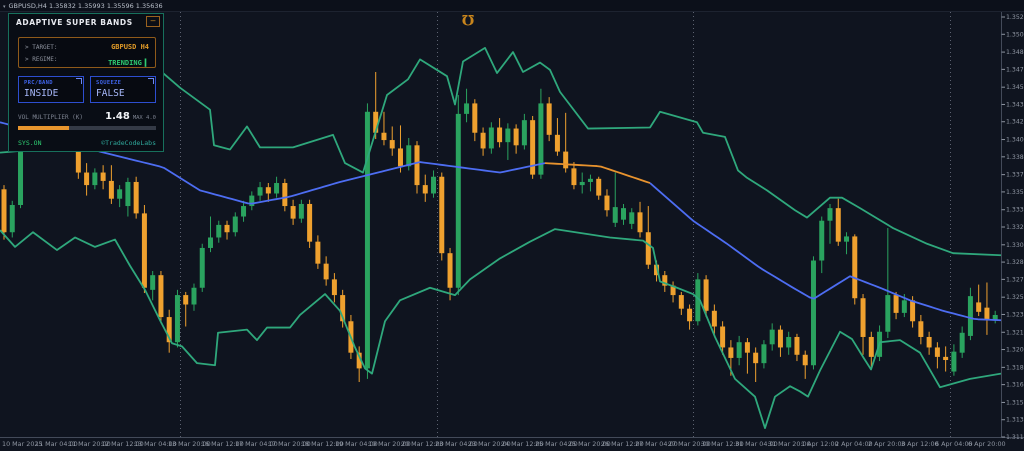 The image size is (1024, 451). I want to click on time-label: 23 Mar 04:00, so click(456, 444).